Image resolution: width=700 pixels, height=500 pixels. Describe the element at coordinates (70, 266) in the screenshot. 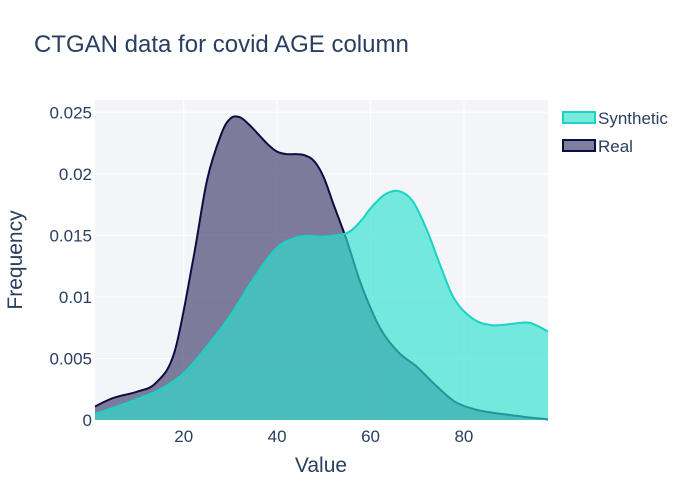

I see `y-axis-ticks: 0 0.005 0.01 0.015 0.02 0.025` at that location.